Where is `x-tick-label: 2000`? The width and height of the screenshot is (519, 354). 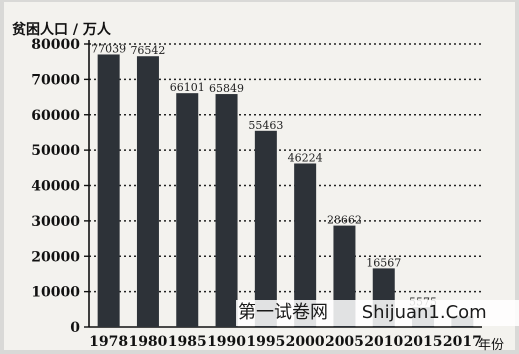
x-tick-label: 2000 is located at coordinates (305, 342).